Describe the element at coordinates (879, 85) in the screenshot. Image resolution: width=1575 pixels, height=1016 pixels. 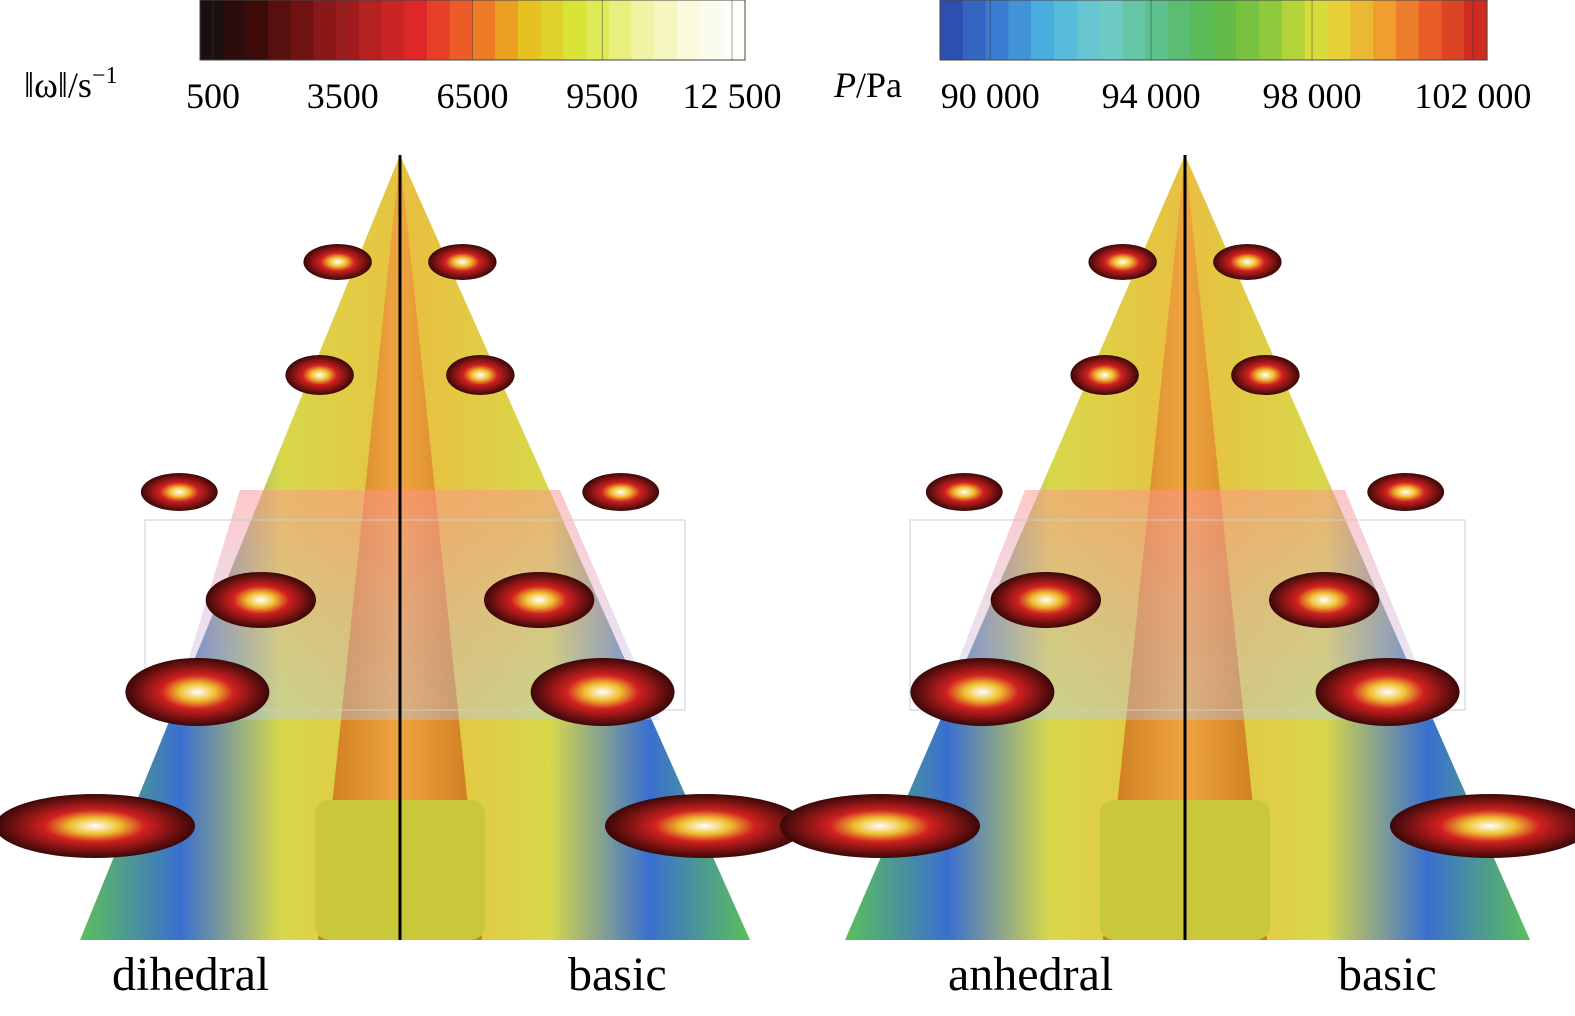
I see `label-unit: /Pa` at that location.